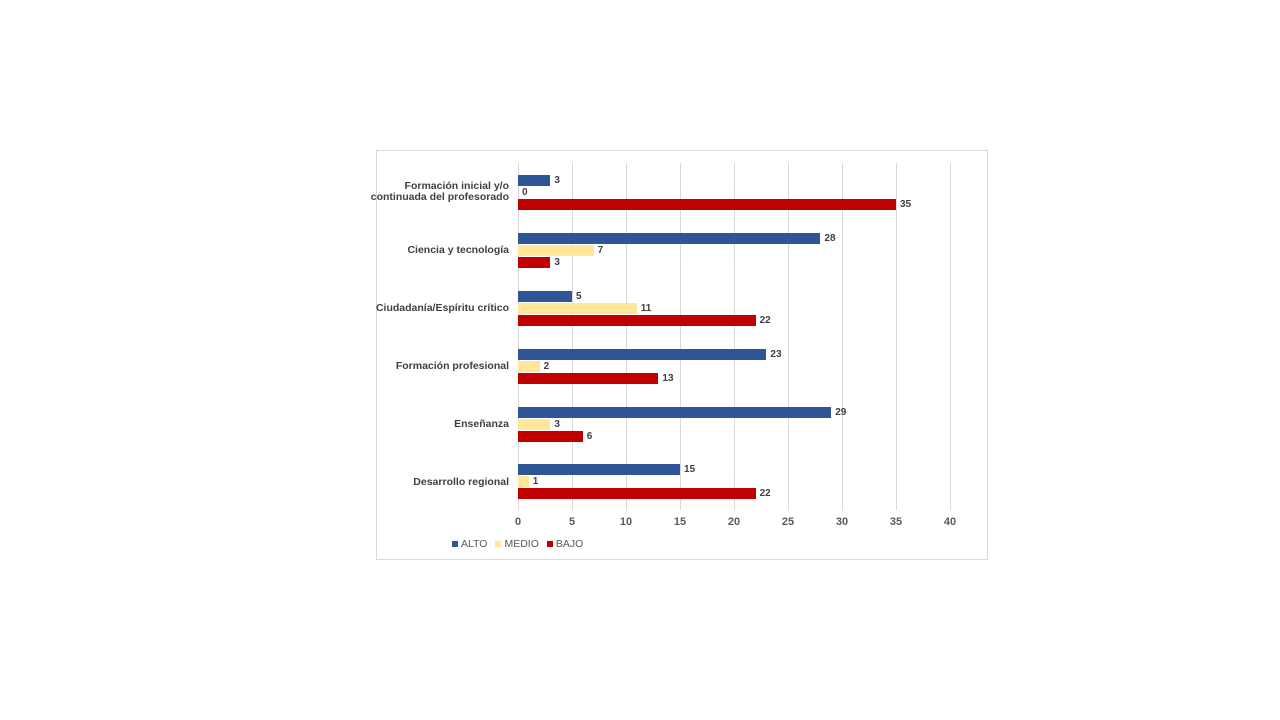 This screenshot has width=1280, height=720. I want to click on category-label-ciudadania: Ciudadanía/Espíritu crítico, so click(442, 308).